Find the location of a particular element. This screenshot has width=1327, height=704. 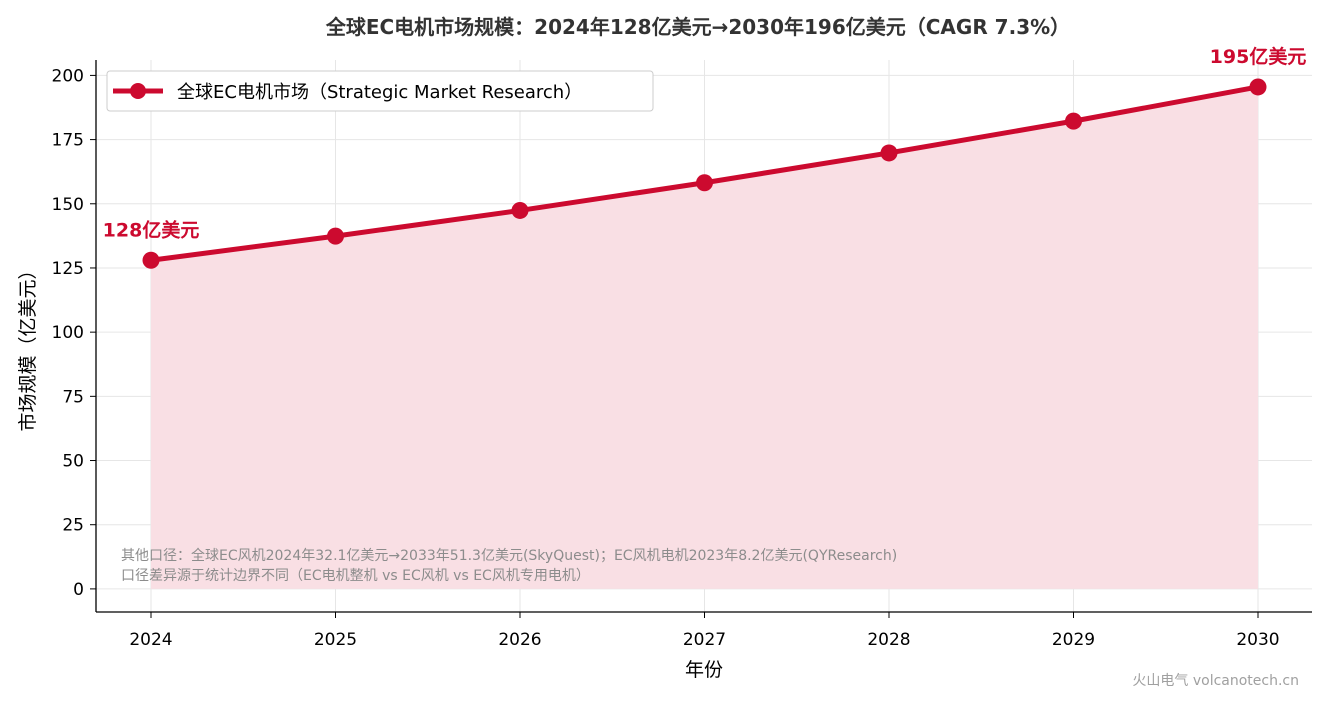

y-tick-label-150: 150 is located at coordinates (68, 205).